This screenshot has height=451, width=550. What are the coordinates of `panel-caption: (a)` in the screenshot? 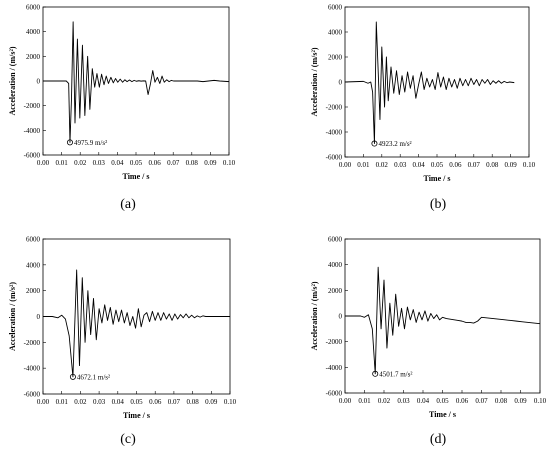 It's located at (128, 204).